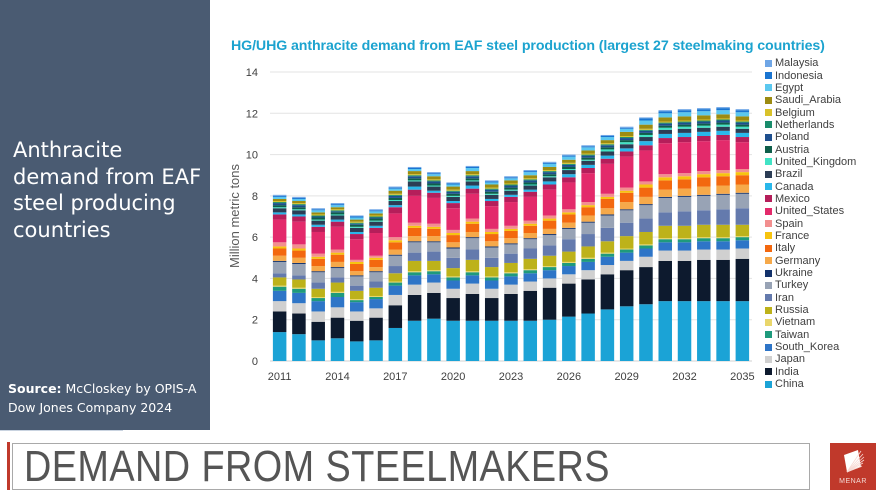 The image size is (889, 500). What do you see at coordinates (805, 124) in the screenshot?
I see `legend-label: Netherlands` at bounding box center [805, 124].